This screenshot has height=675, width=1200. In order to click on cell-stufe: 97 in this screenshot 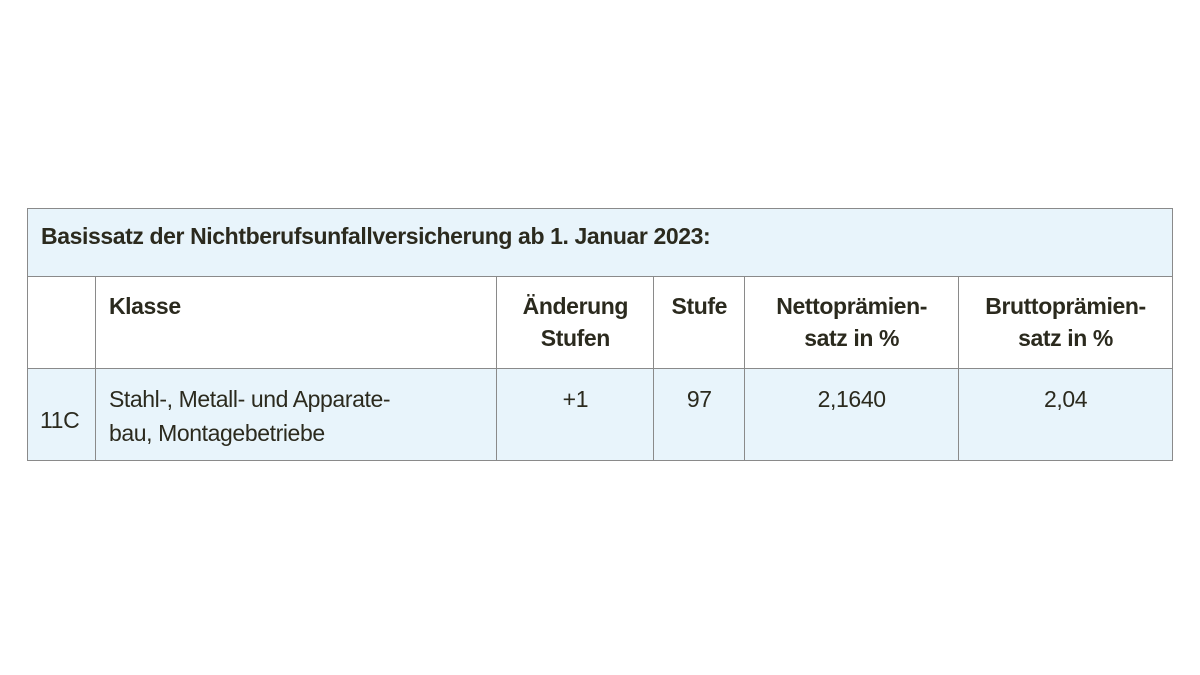, I will do `click(699, 414)`.